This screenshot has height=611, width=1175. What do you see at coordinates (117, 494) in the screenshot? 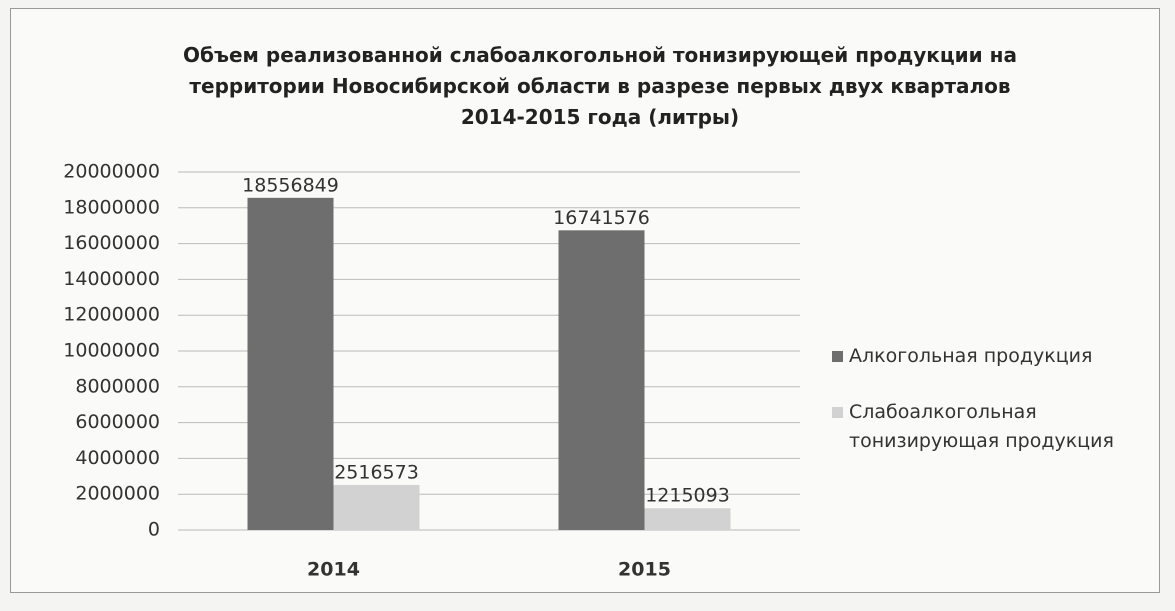
I see `y-tick-label: 2000000` at bounding box center [117, 494].